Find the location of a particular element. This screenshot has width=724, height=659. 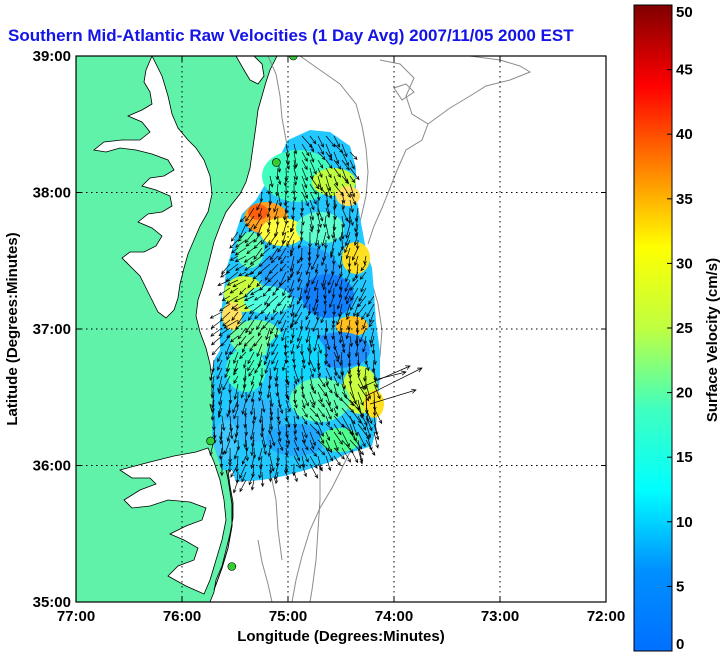

x-tick-label: 77:00 is located at coordinates (76, 616).